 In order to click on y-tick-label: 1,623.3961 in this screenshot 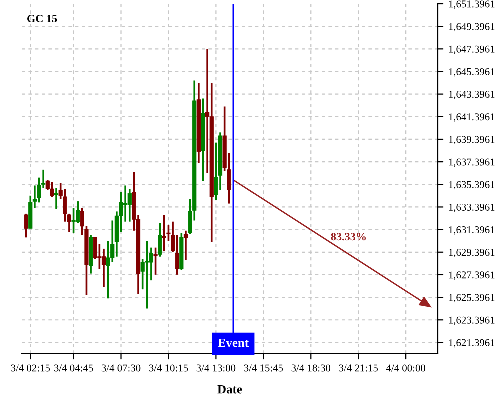, I will do `click(472, 321)`.